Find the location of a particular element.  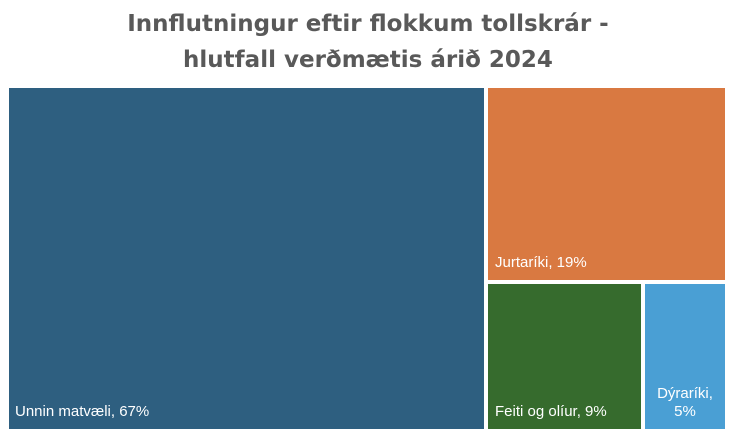

tile-label-dyrariki: Dýraríki, 5% is located at coordinates (685, 403).